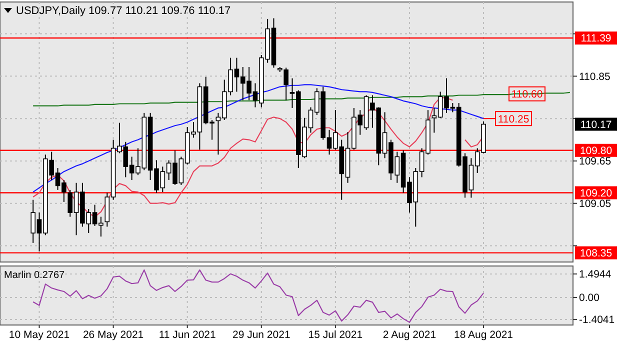  Describe the element at coordinates (595, 274) in the screenshot. I see `y-tick-label: 1.4944` at that location.